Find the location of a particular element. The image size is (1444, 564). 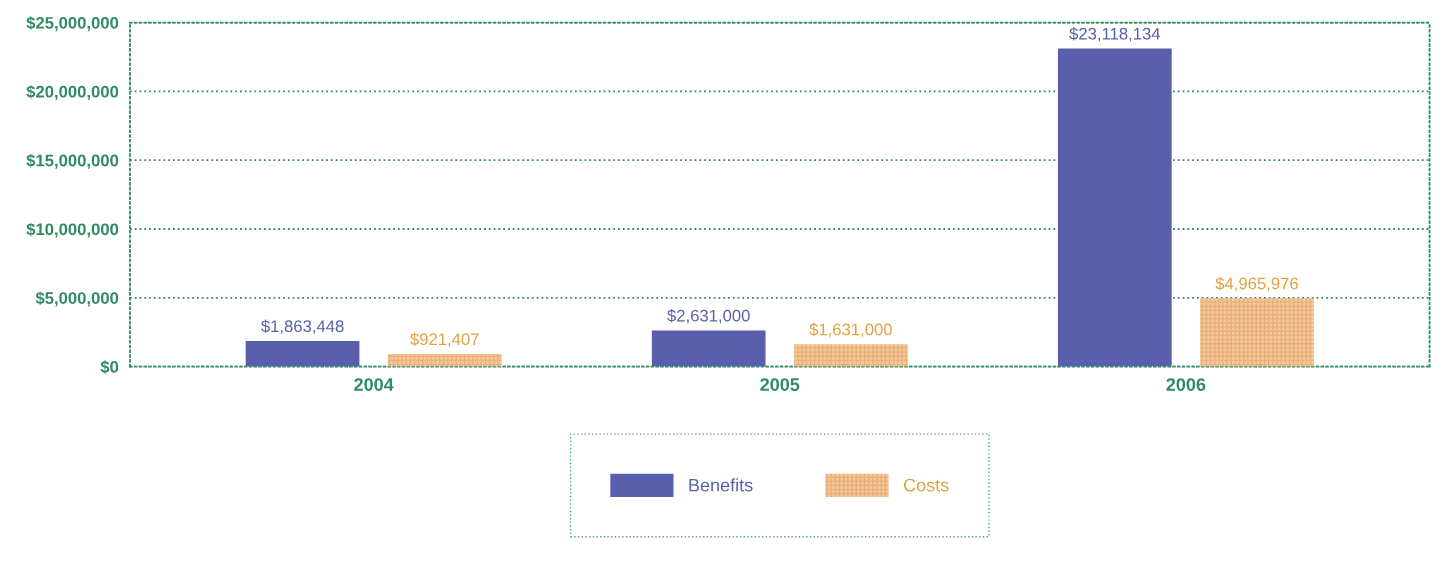

y-tick-label: $15,000,000 is located at coordinates (72, 161).